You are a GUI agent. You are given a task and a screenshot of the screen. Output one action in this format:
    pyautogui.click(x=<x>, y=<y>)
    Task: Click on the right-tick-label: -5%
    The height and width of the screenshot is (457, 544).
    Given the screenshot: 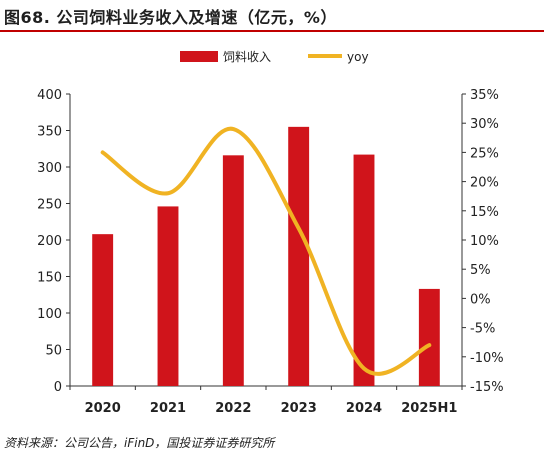 What is the action you would take?
    pyautogui.click(x=482, y=329)
    